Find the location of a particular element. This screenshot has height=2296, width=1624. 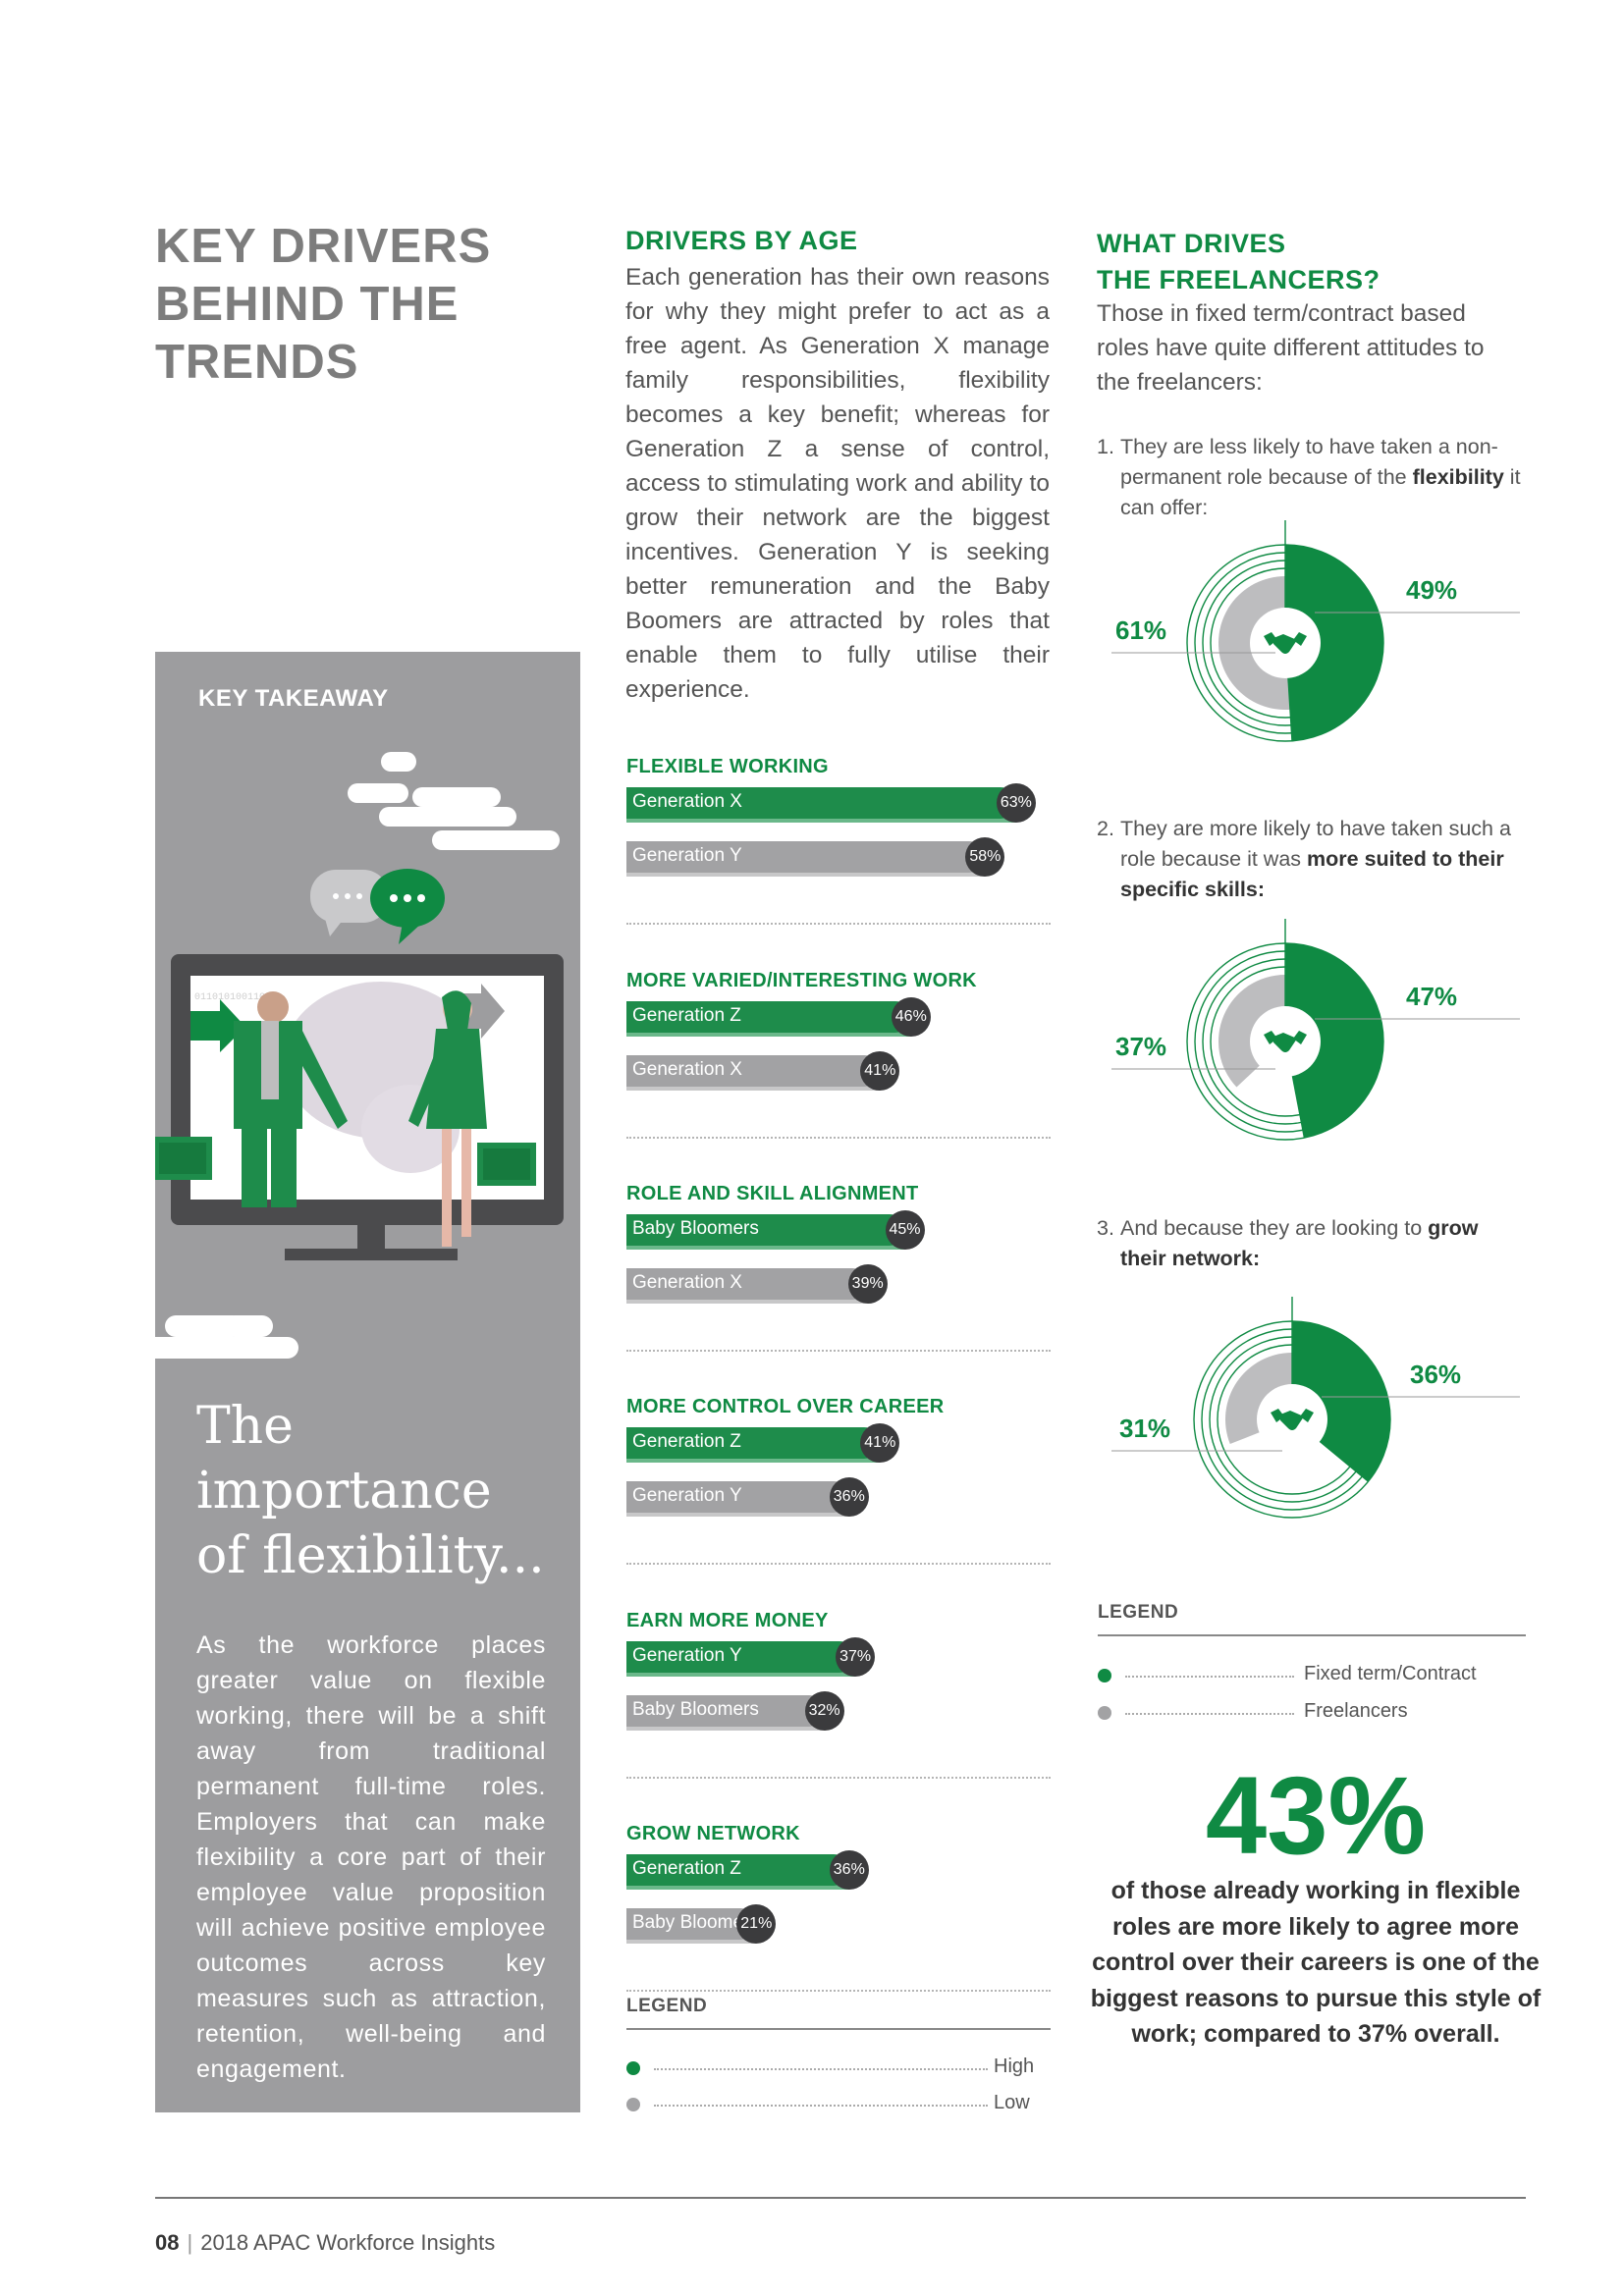

bar-category-label: Generation X is located at coordinates (687, 1070).